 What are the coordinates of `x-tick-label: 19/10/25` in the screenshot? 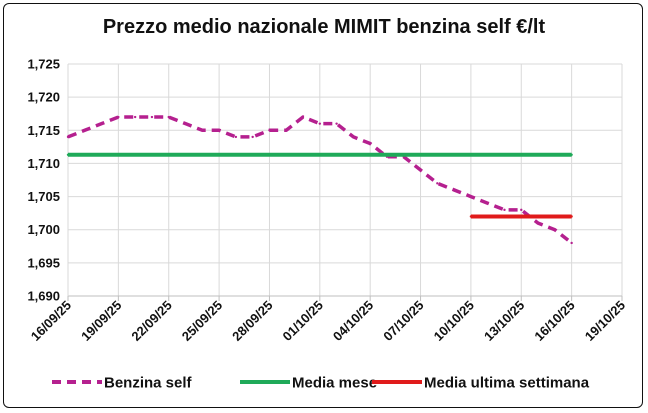 It's located at (605, 321).